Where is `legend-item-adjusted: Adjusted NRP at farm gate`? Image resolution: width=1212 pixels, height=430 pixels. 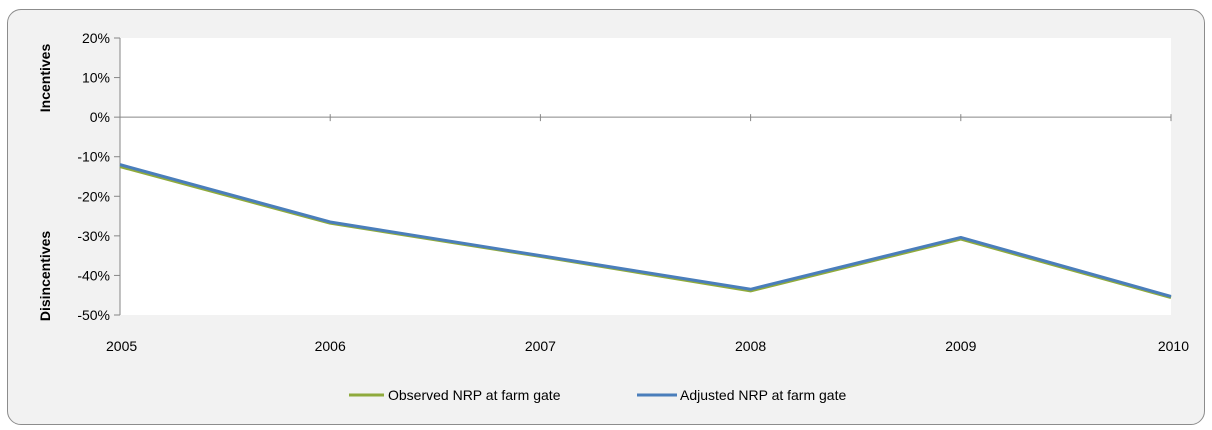
legend-item-adjusted: Adjusted NRP at farm gate is located at coordinates (741, 395).